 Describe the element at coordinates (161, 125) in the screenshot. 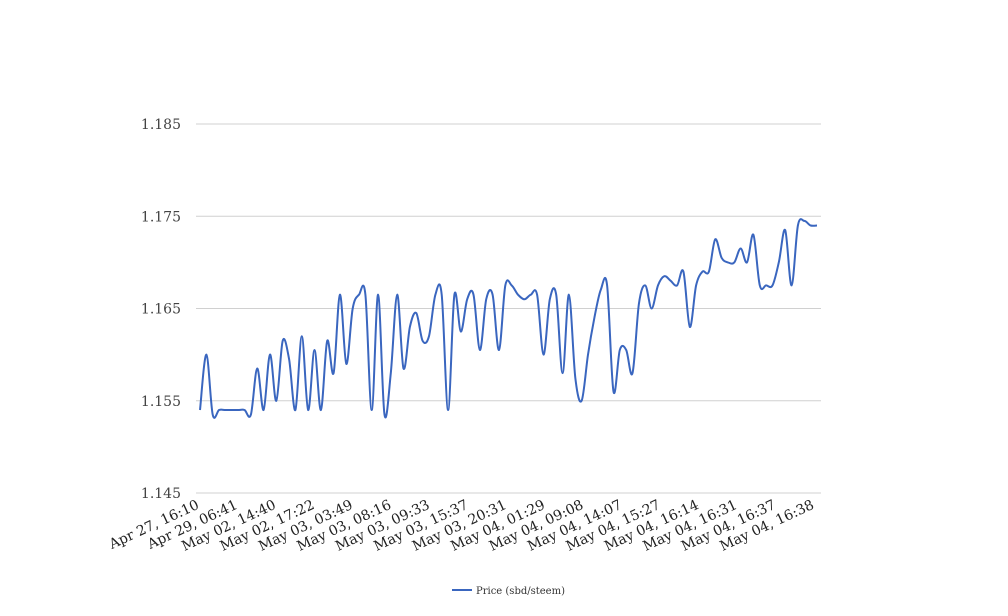

I see `y-tick-label: 1.185` at that location.